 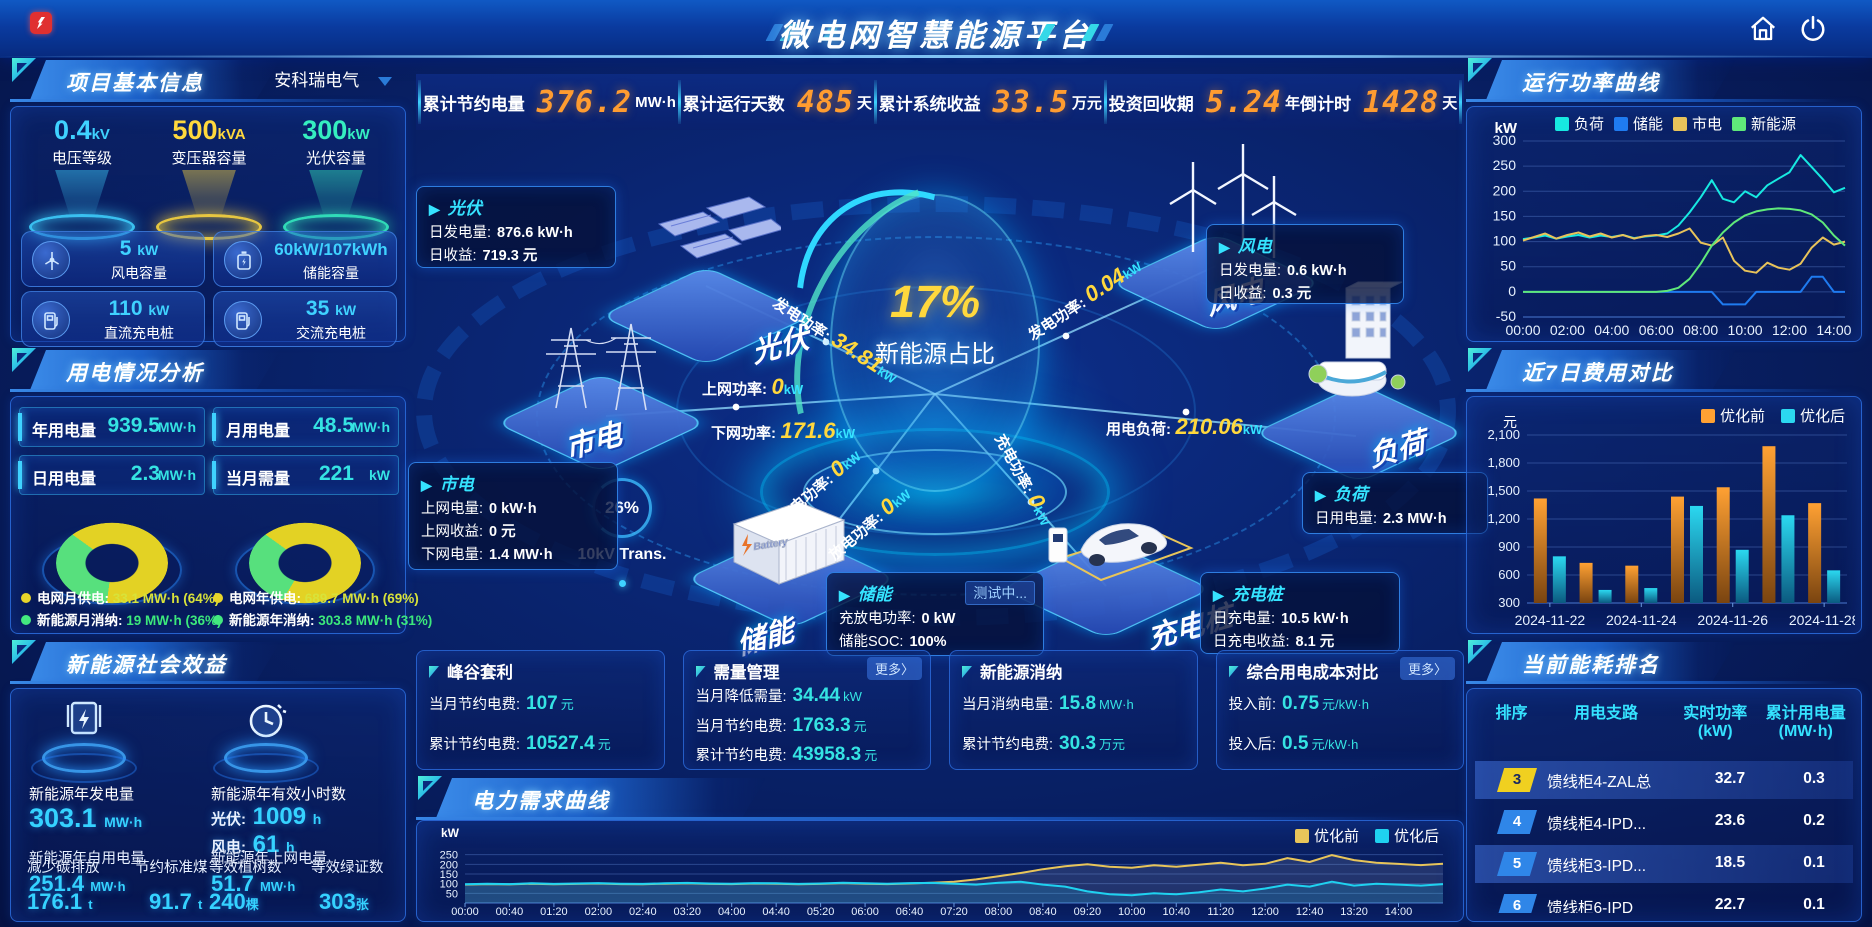 I want to click on stat-pv-capacity: 300kW 光伏容量, so click(x=336, y=177).